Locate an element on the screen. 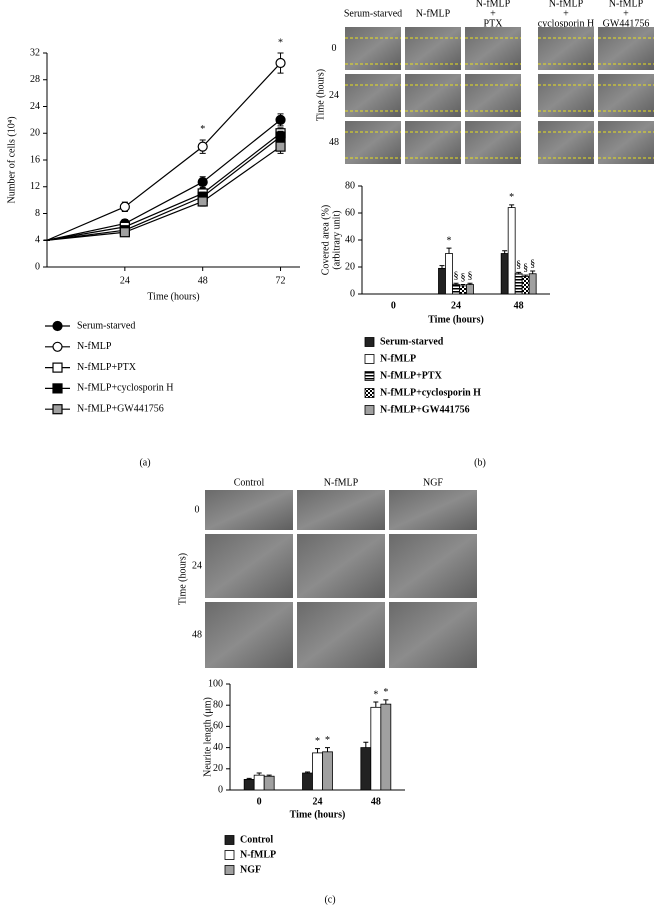 This screenshot has width=658, height=912. y-tick-label: 4 is located at coordinates (37, 240).